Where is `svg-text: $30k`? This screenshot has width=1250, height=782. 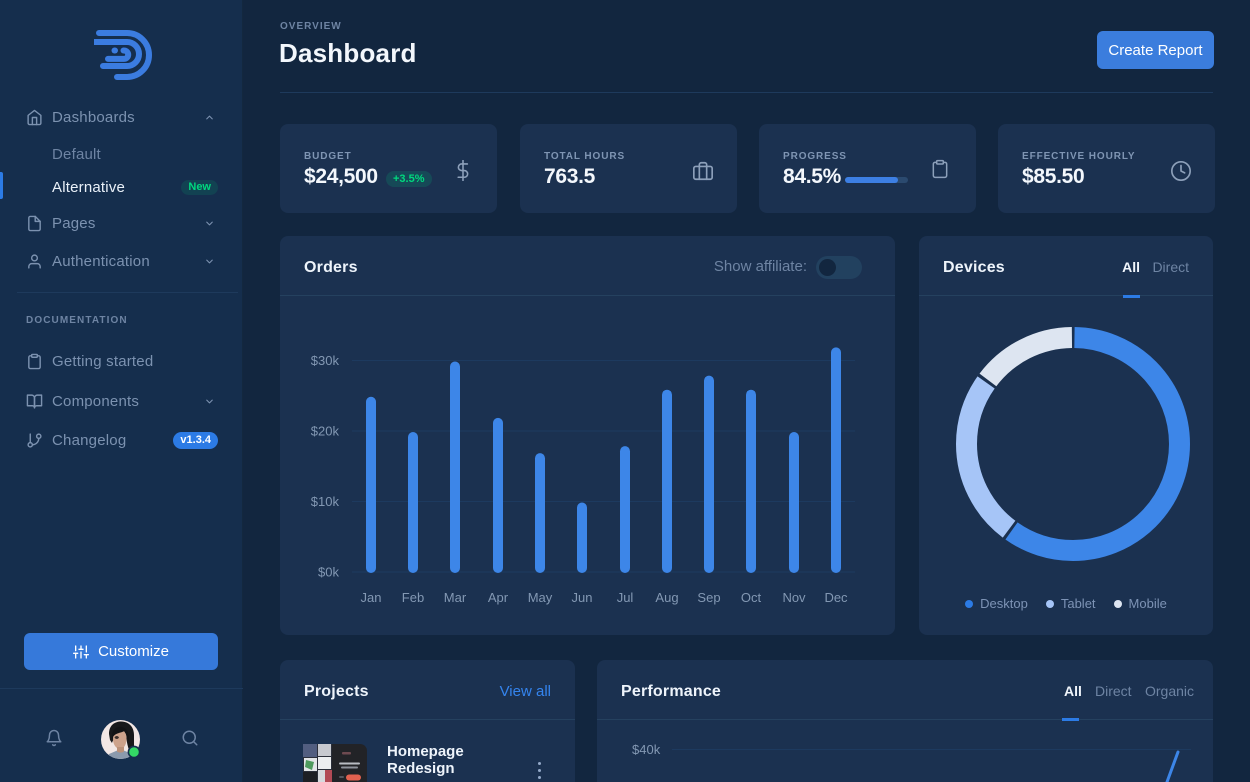
svg-text: $30k is located at coordinates (325, 360).